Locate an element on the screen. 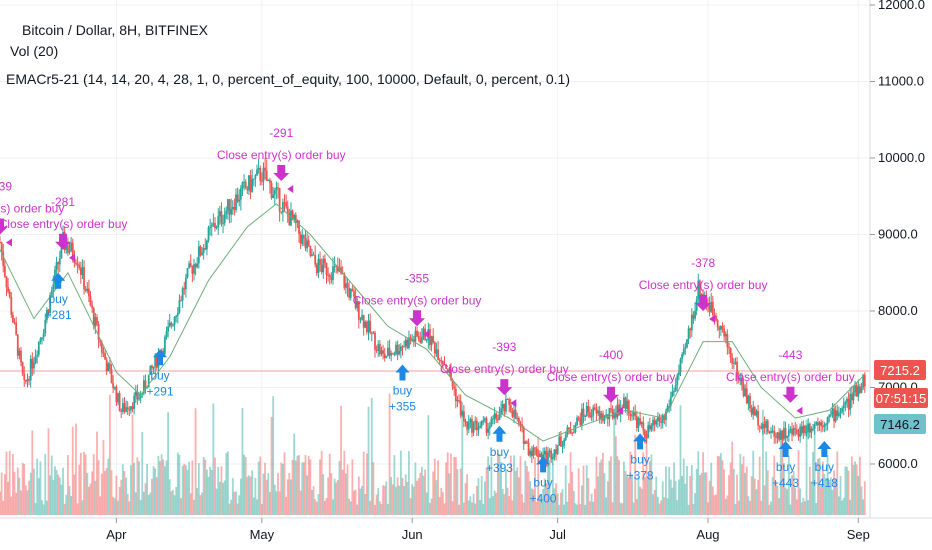 This screenshot has height=550, width=932. close-signal-pnl: -400 is located at coordinates (611, 355).